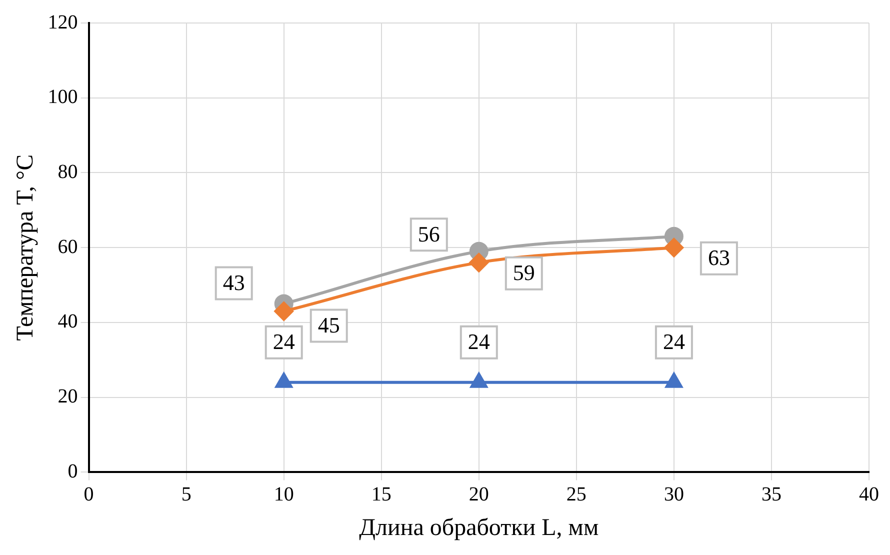  I want to click on x-tick-label: 40, so click(869, 494).